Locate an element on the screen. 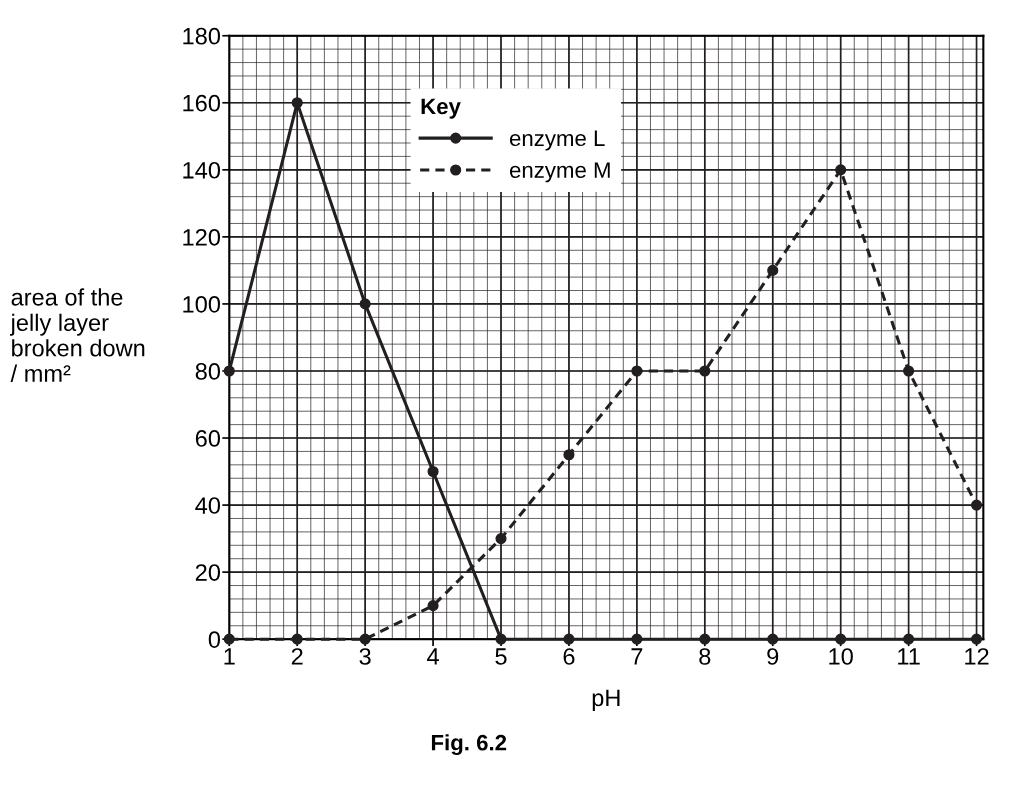 This screenshot has height=794, width=1019. y-tick-label: 100 is located at coordinates (202, 304).